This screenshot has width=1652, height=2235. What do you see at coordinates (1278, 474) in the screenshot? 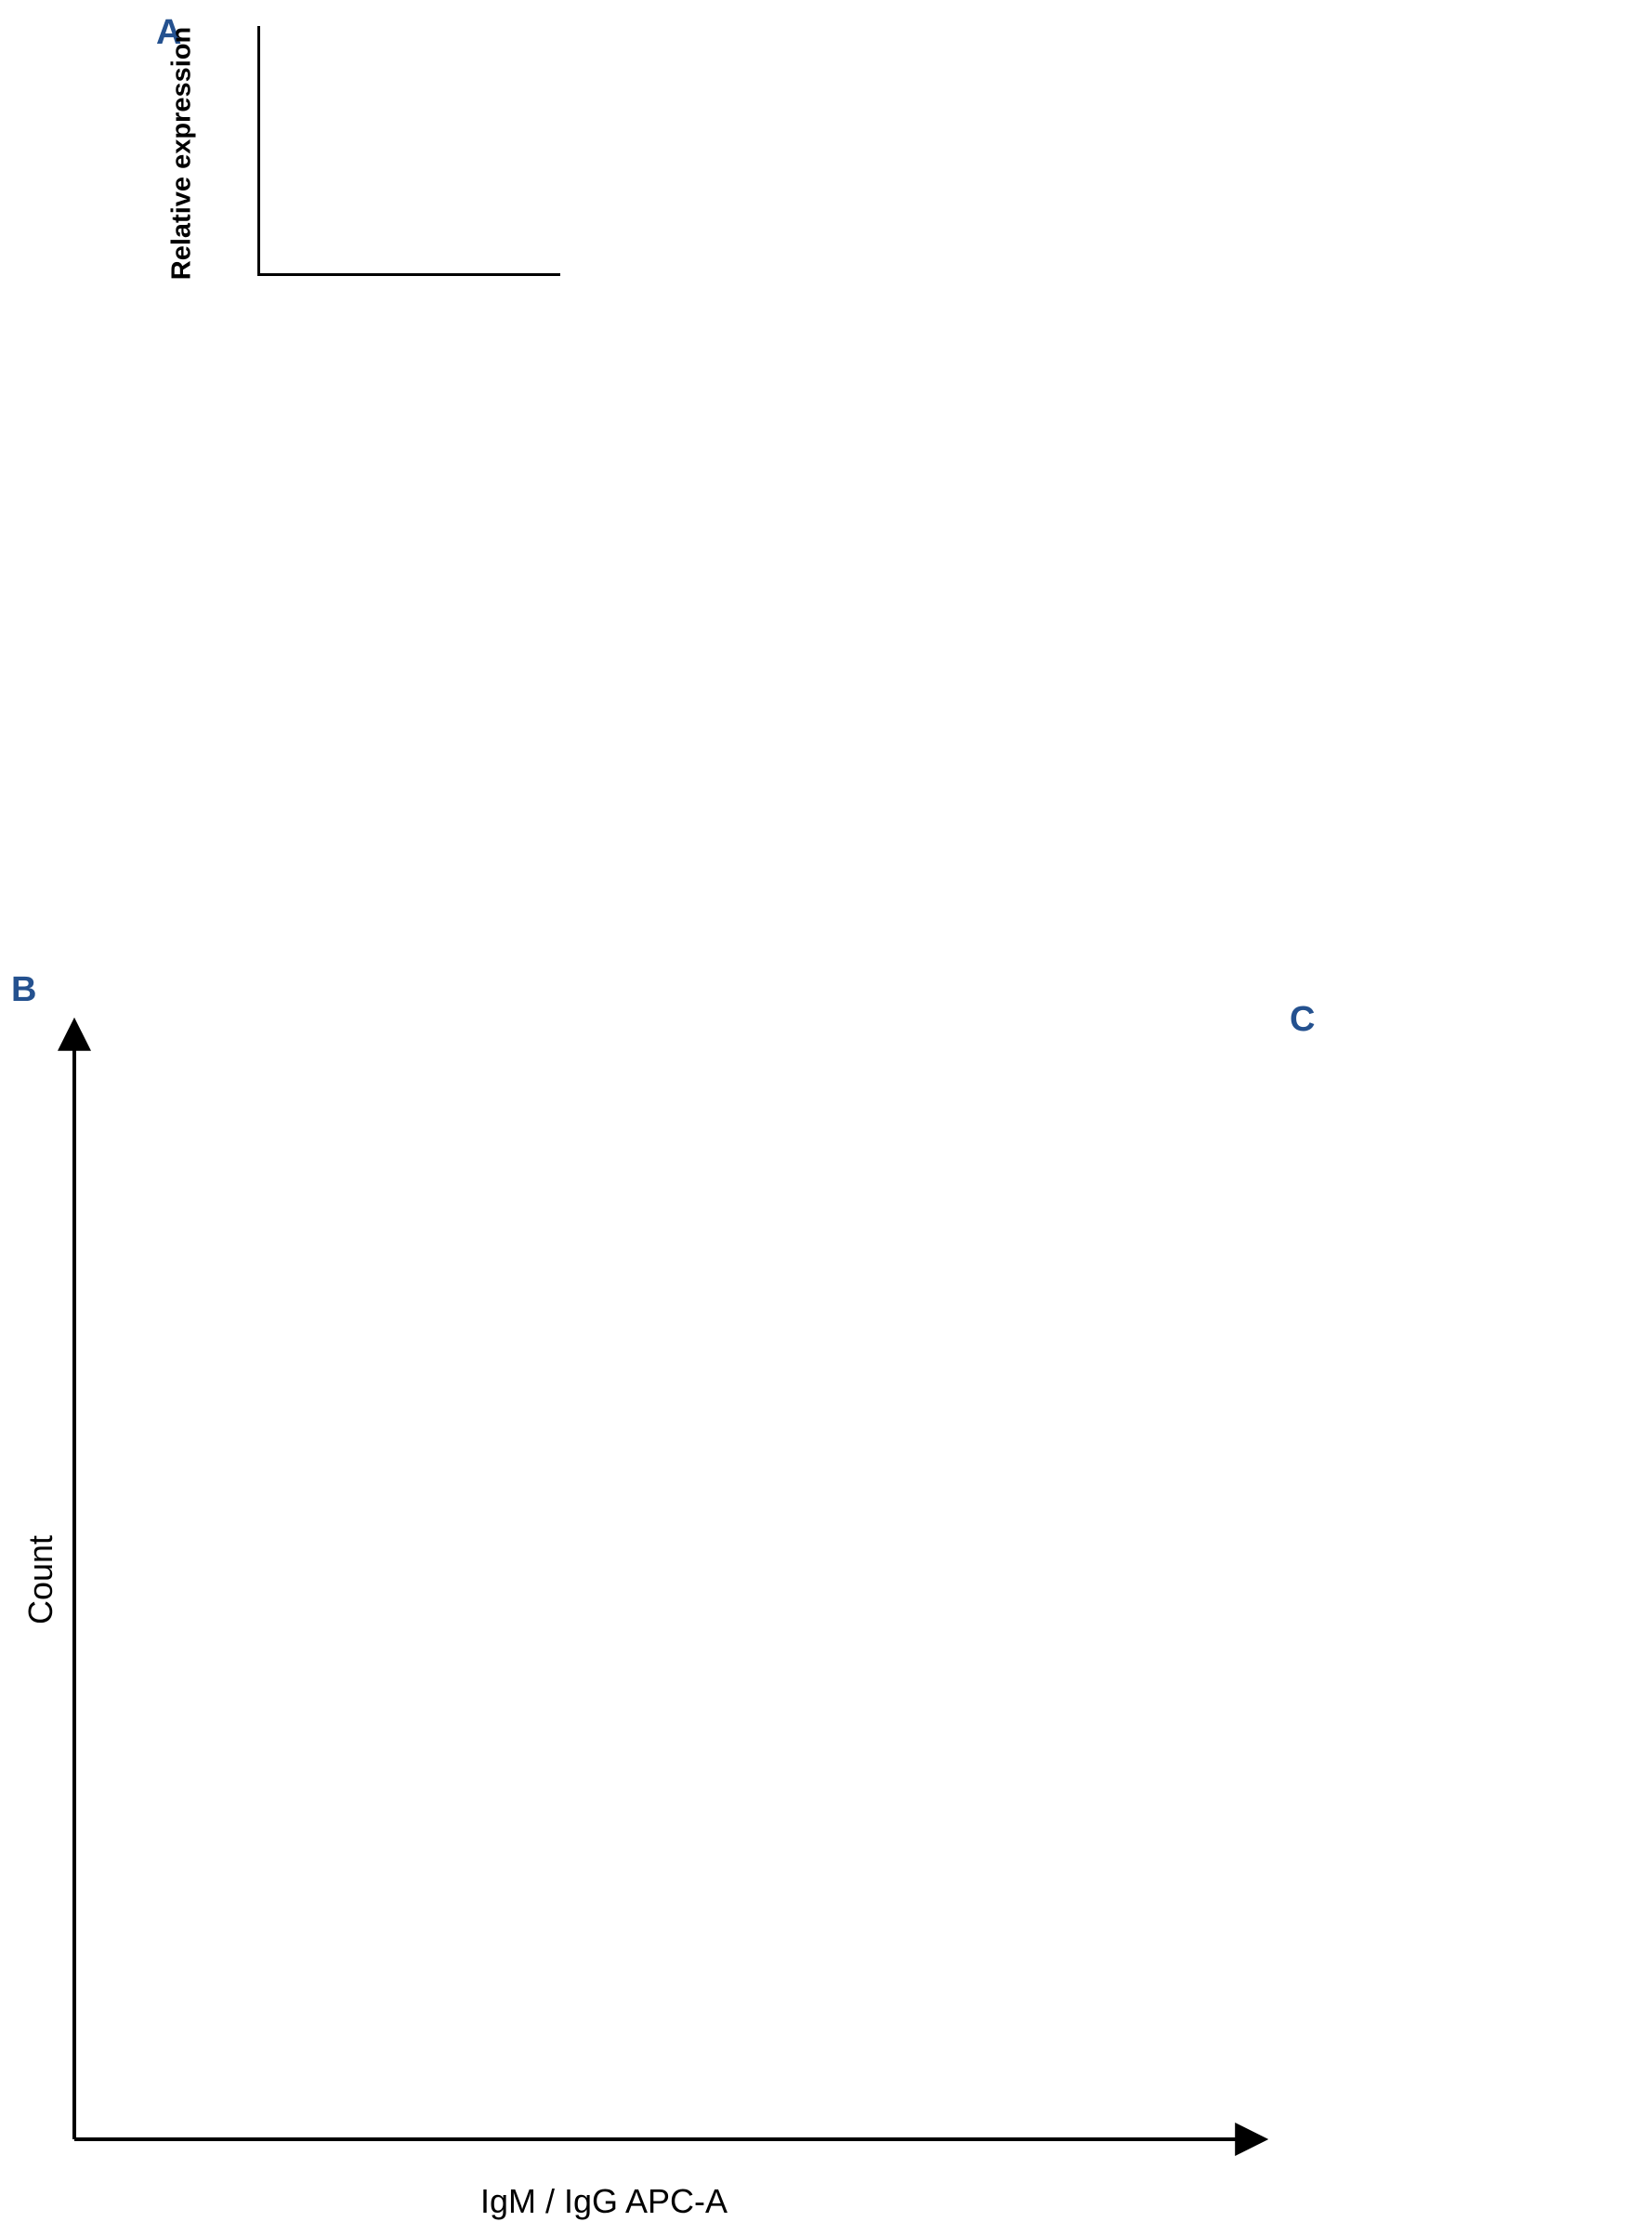
I see `bar-chart-bl41-3rr2` at bounding box center [1278, 474].